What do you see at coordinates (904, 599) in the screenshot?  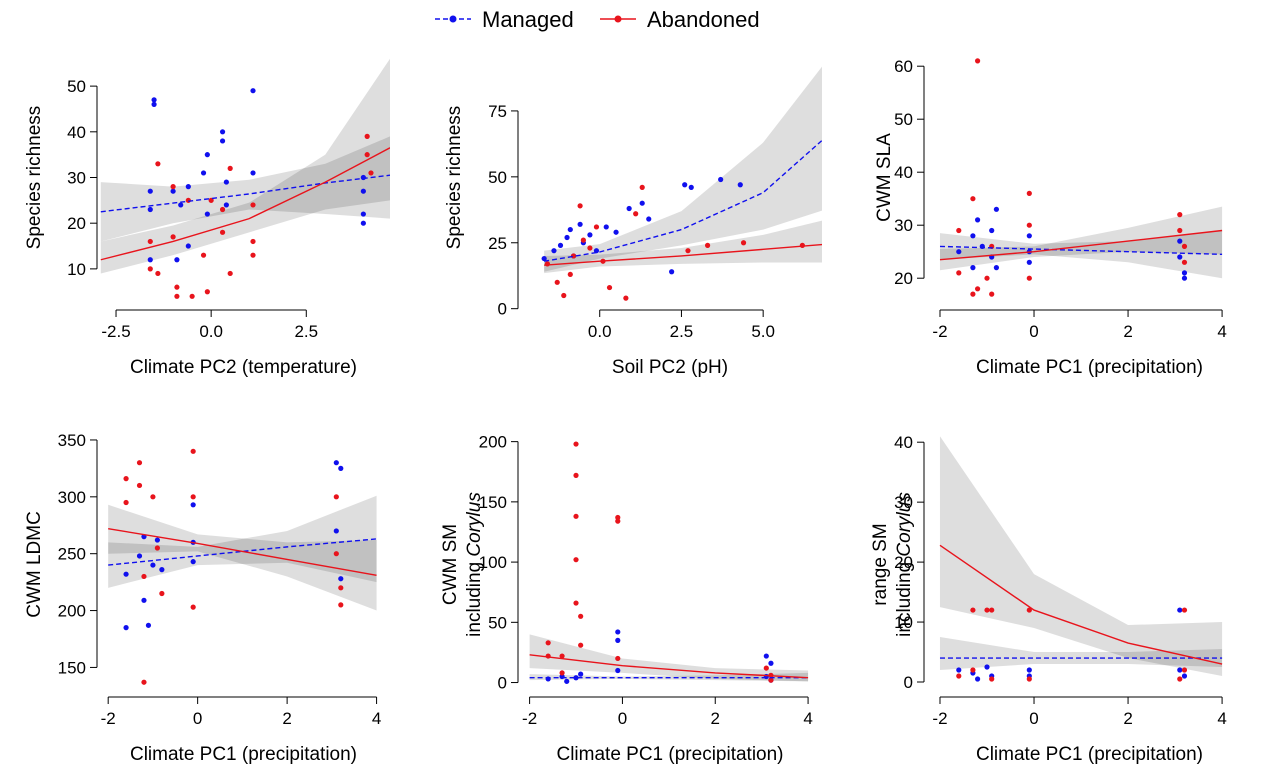 I see `y-axis-label-part: including` at bounding box center [904, 599].